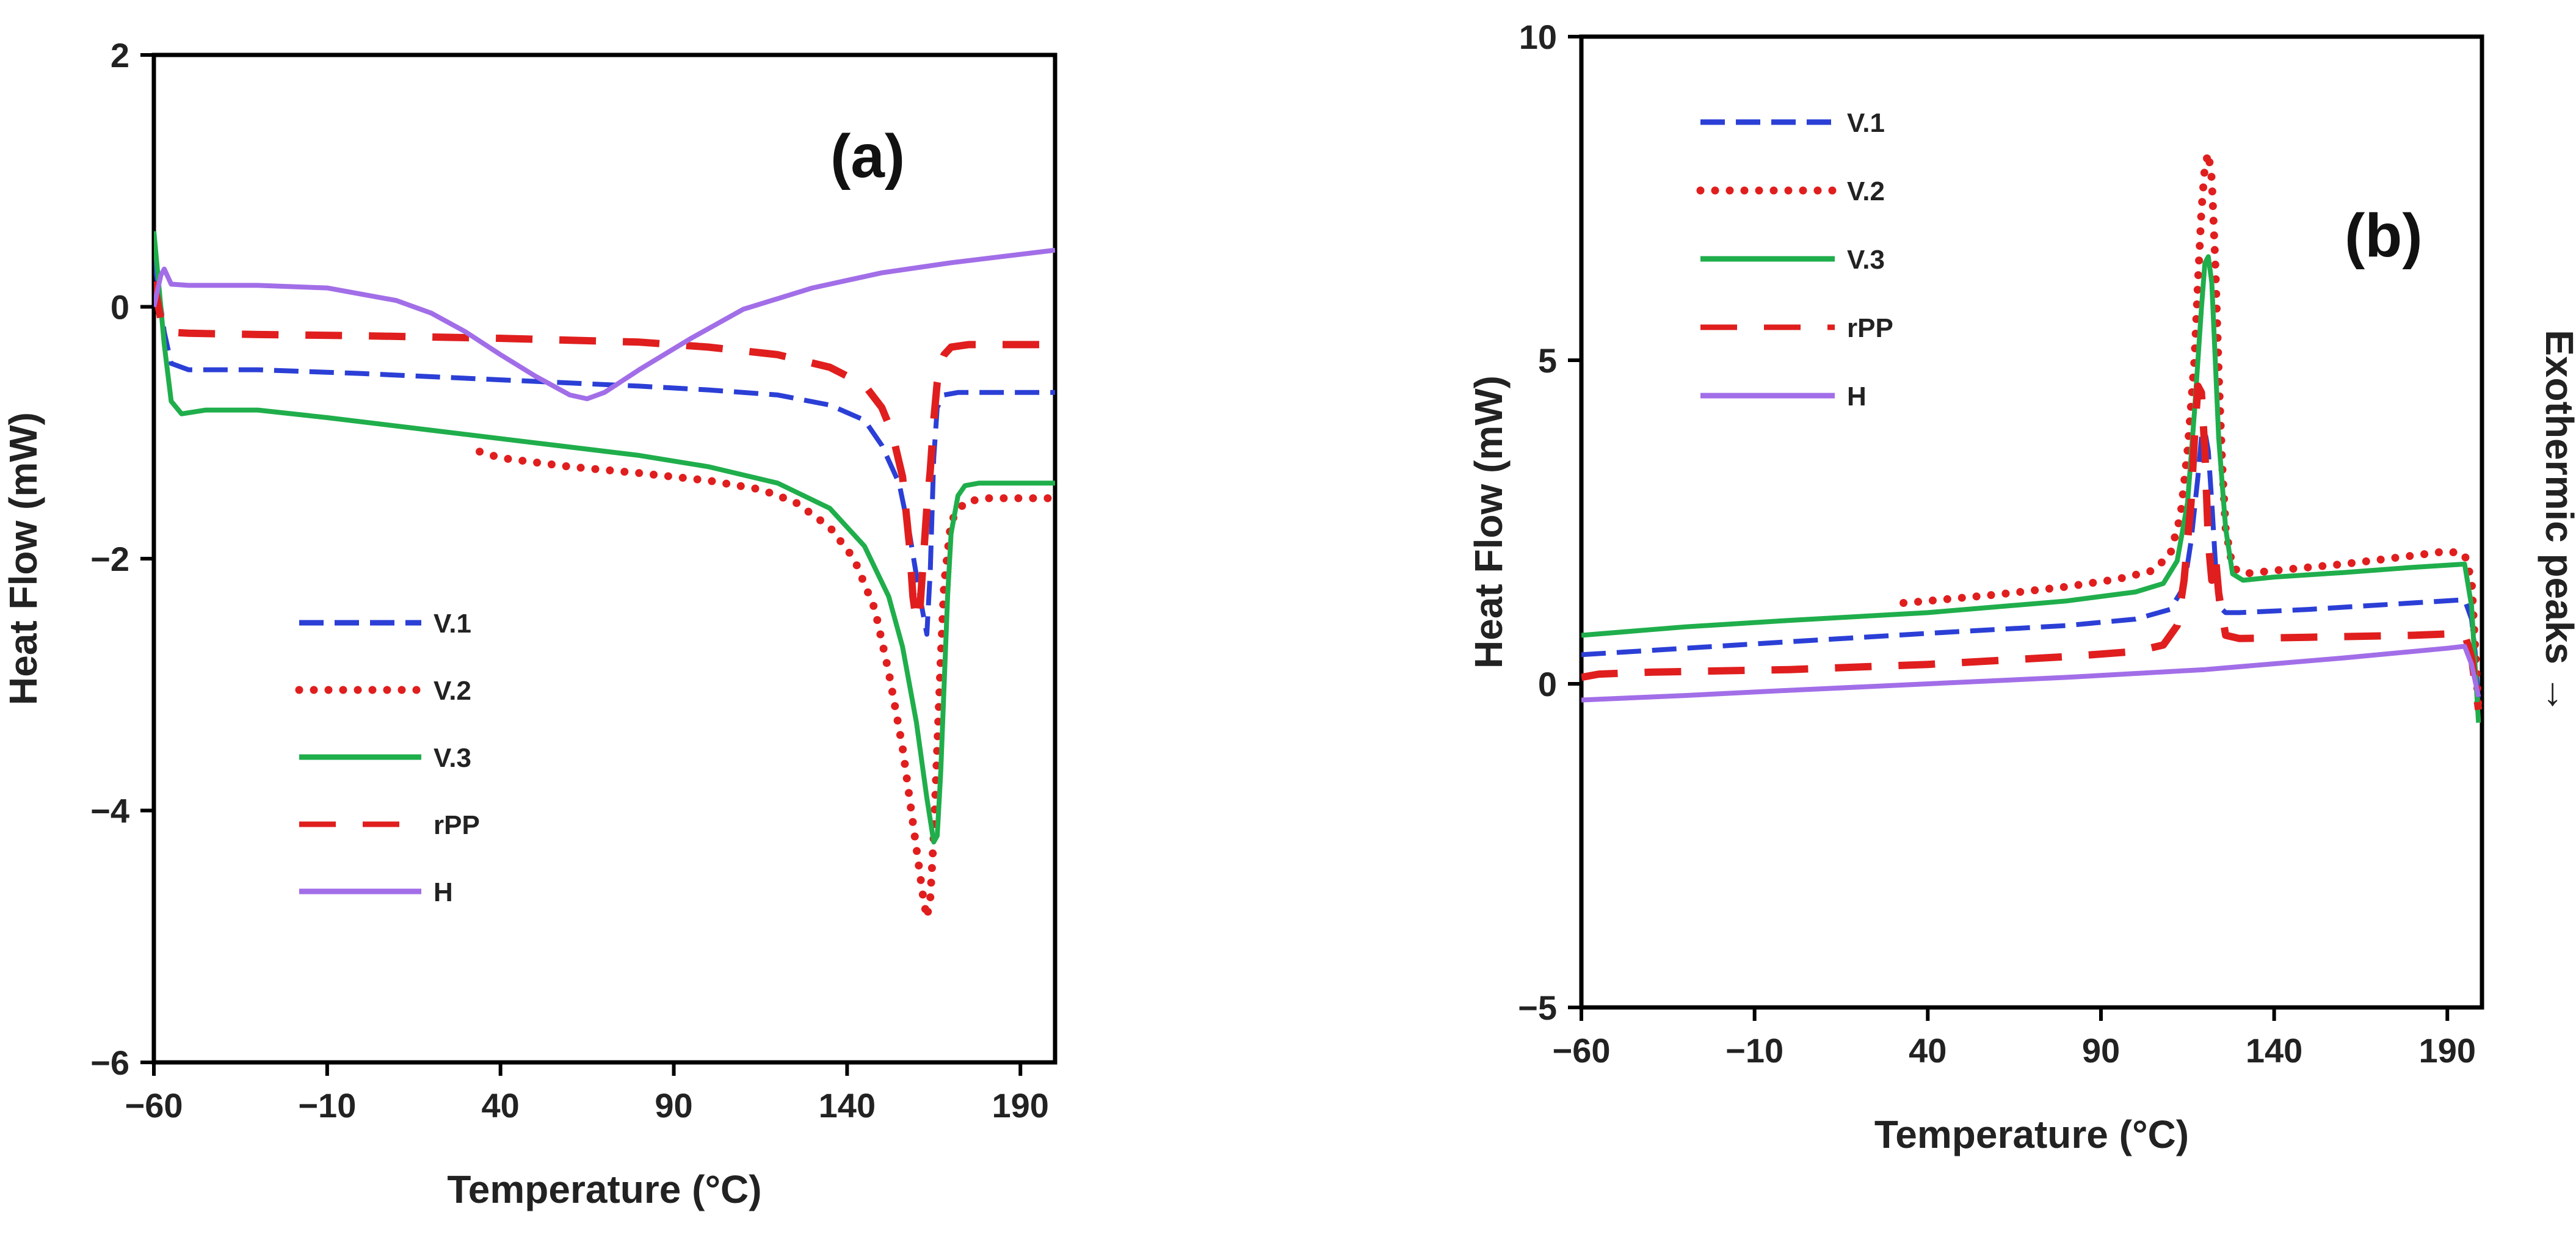 The image size is (2576, 1237). What do you see at coordinates (1538, 37) in the screenshot?
I see `y-tick-label: 10` at bounding box center [1538, 37].